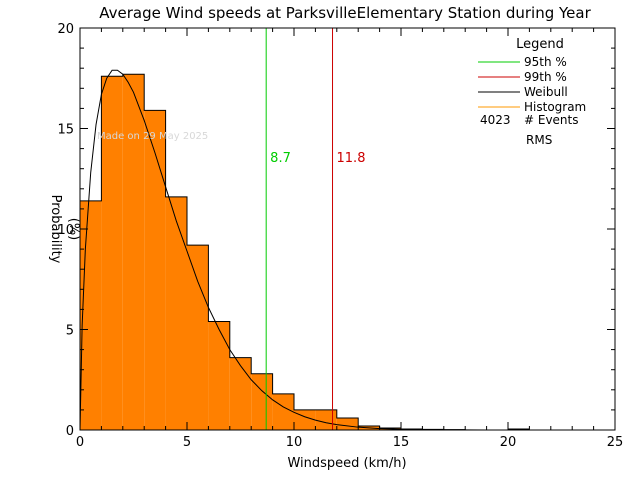 The height and width of the screenshot is (480, 640). Describe the element at coordinates (401, 442) in the screenshot. I see `x-tick-label: 15` at that location.